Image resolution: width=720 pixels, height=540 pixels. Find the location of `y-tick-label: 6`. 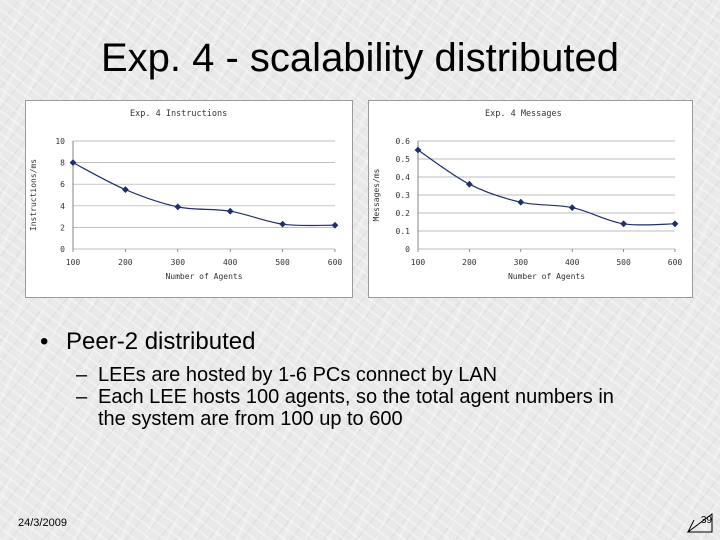

y-tick-label: 6 is located at coordinates (62, 184).